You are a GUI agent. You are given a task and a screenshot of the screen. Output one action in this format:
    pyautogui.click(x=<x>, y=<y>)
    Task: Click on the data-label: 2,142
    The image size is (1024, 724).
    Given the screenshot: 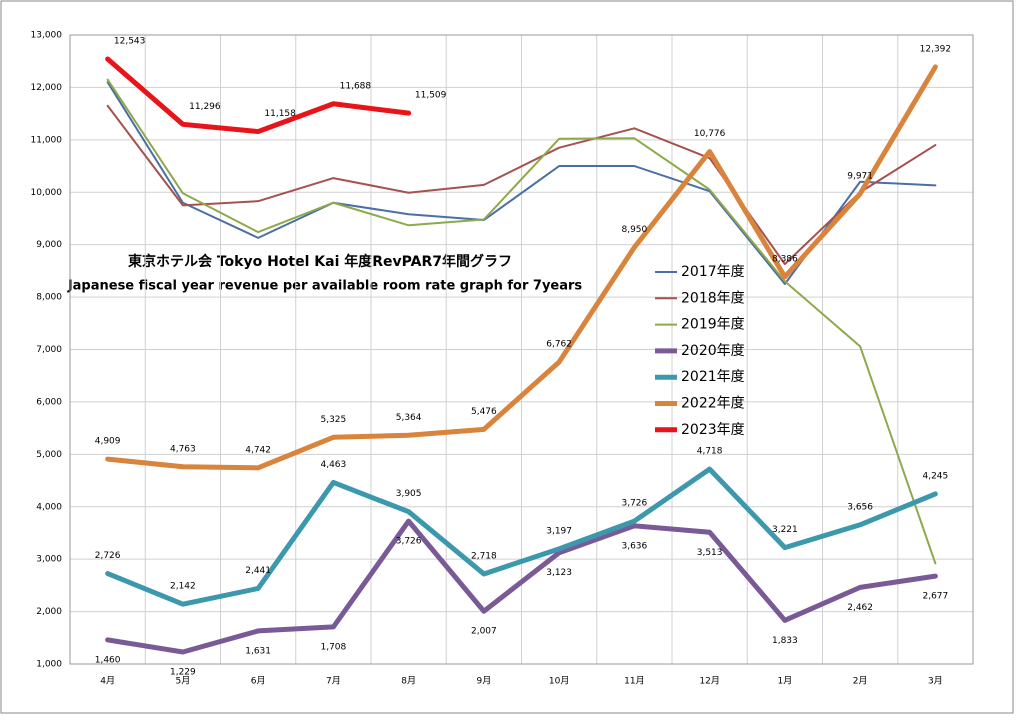 What is the action you would take?
    pyautogui.click(x=183, y=587)
    